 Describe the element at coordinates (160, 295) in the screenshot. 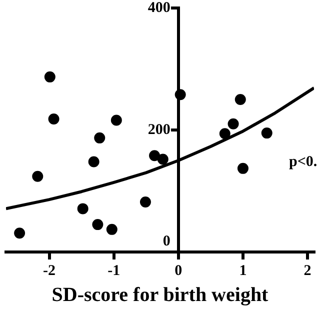

I see `x-axis-title: SD-score for birth weight` at that location.